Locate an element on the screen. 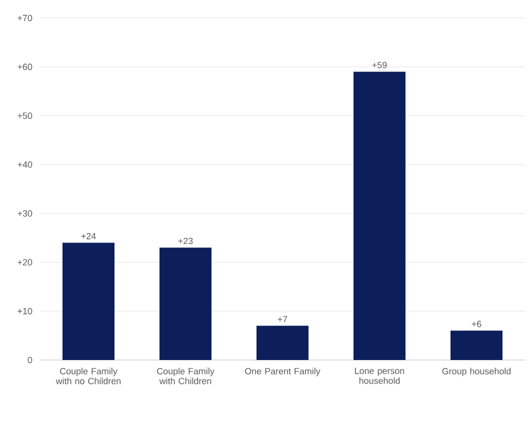  x-tick-label: Couple Family with no Children is located at coordinates (88, 376).